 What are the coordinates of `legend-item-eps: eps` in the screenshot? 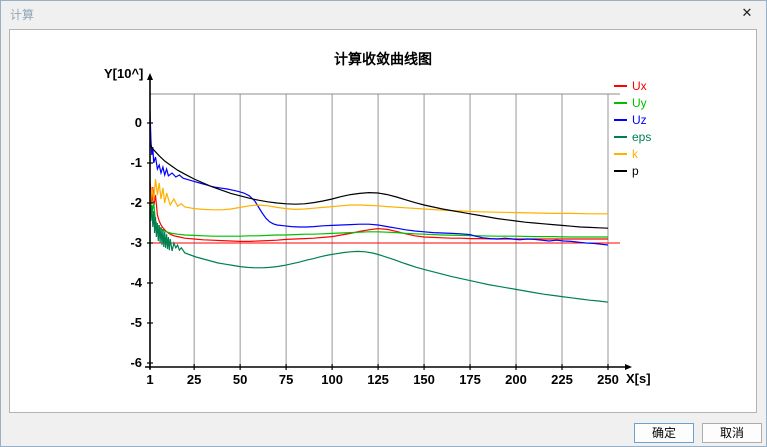 It's located at (632, 136).